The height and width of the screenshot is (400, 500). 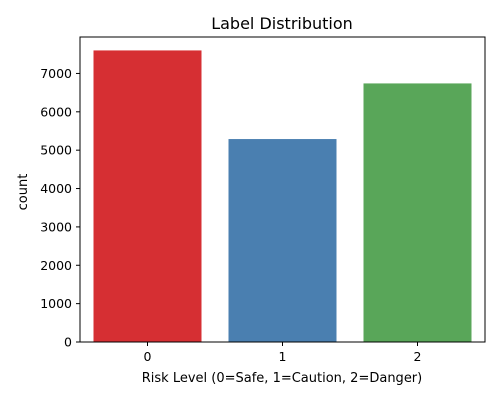 What do you see at coordinates (418, 356) in the screenshot?
I see `x-tick-label: 2` at bounding box center [418, 356].